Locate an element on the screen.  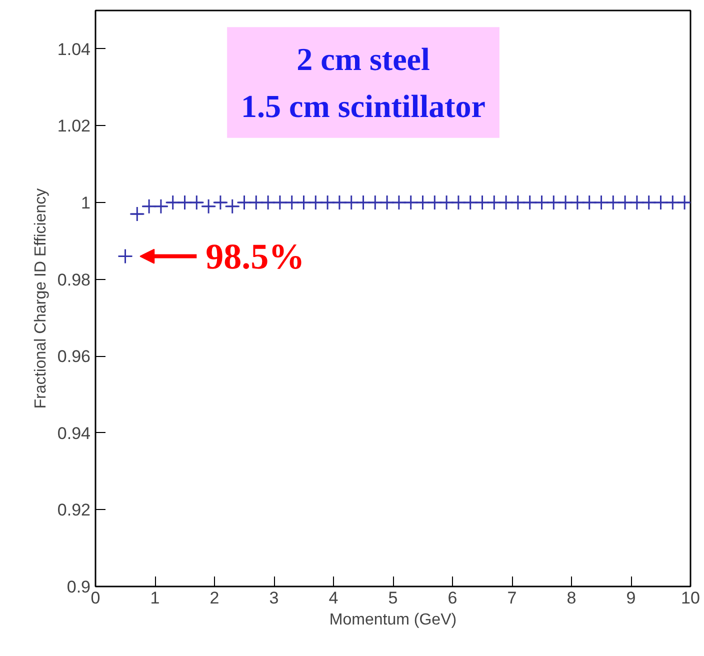
y-tick-label: 1.02 is located at coordinates (74, 126).